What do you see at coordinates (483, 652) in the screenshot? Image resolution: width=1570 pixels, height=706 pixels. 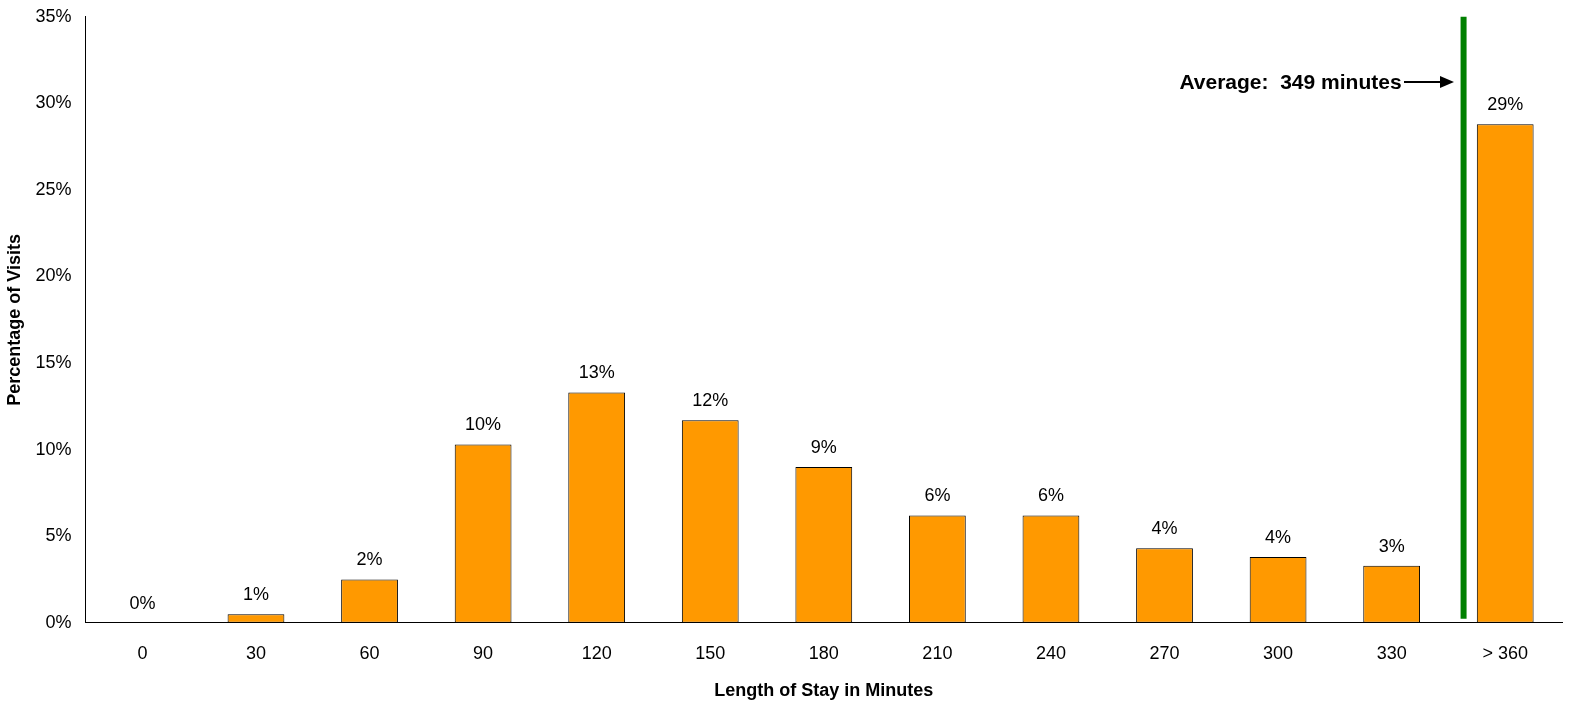 I see `x-tick-label: 90` at bounding box center [483, 652].